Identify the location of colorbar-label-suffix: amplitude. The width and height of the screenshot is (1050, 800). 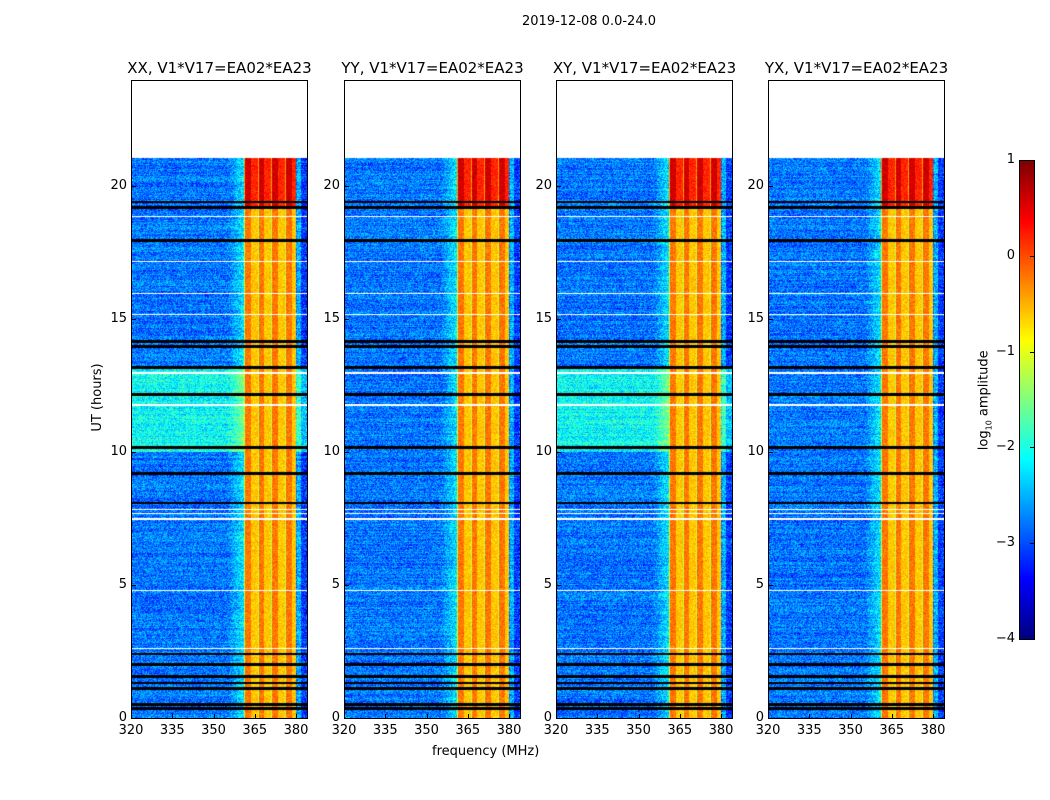
(984, 385).